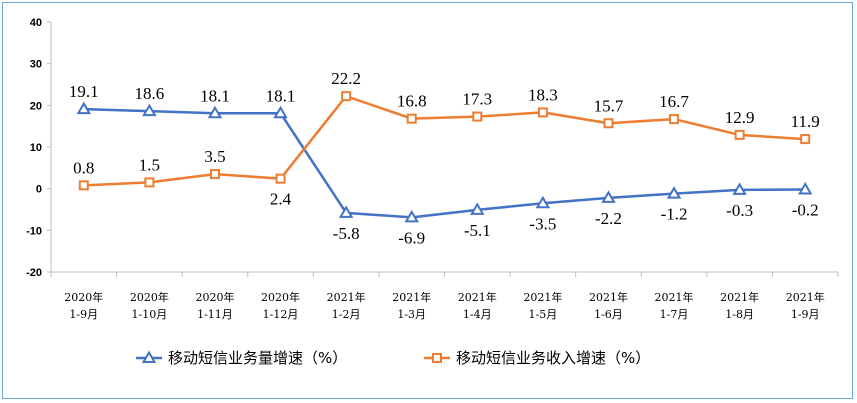  What do you see at coordinates (739, 314) in the screenshot?
I see `x-tick-label: 1-8月` at bounding box center [739, 314].